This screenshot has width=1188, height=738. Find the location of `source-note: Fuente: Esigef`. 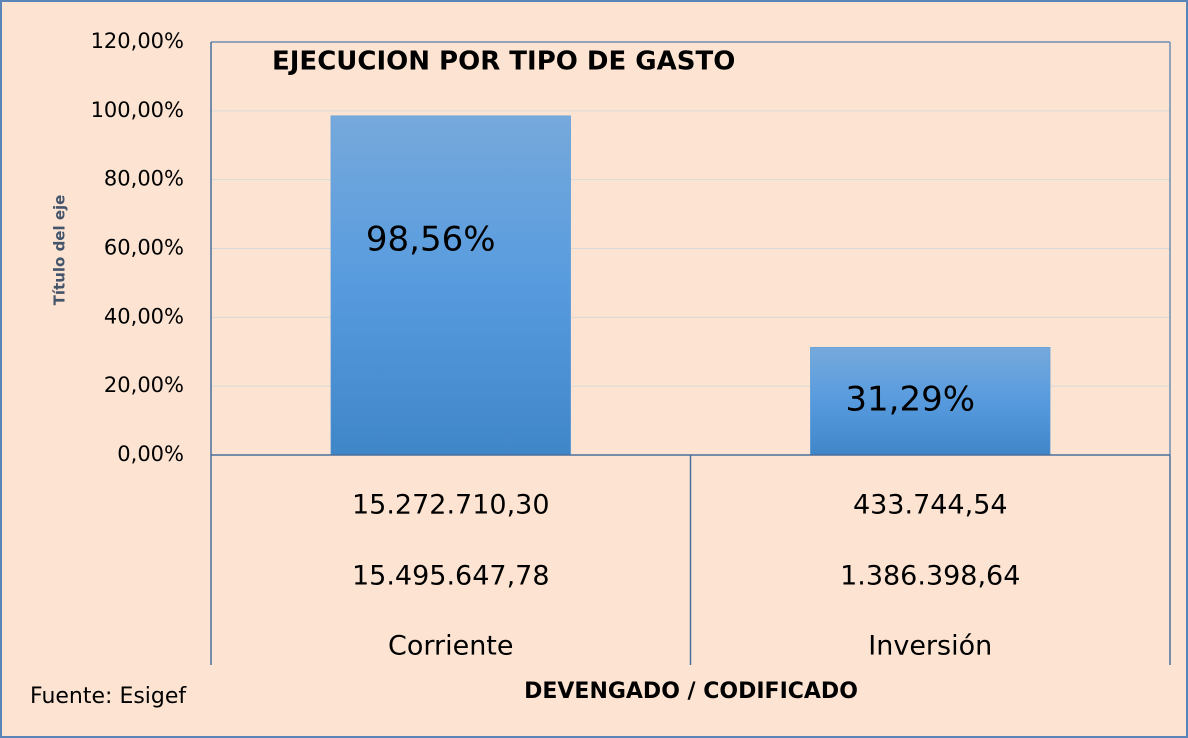

source-note: Fuente: Esigef is located at coordinates (108, 696).